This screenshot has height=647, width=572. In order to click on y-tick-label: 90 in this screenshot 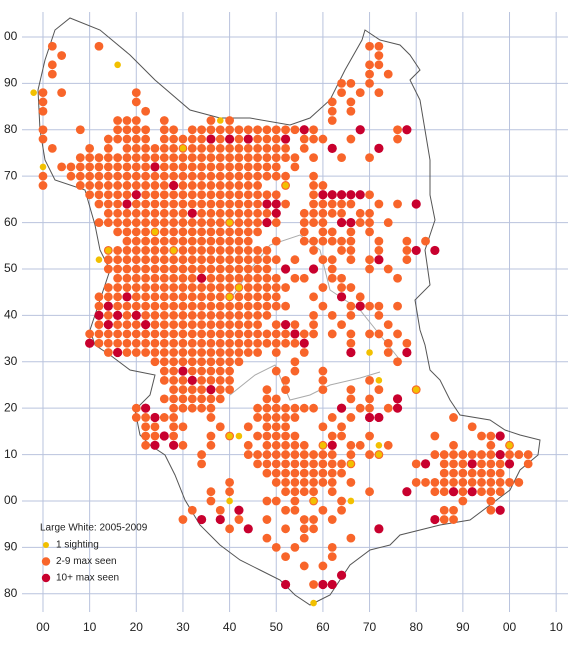, I will do `click(11, 83)`.